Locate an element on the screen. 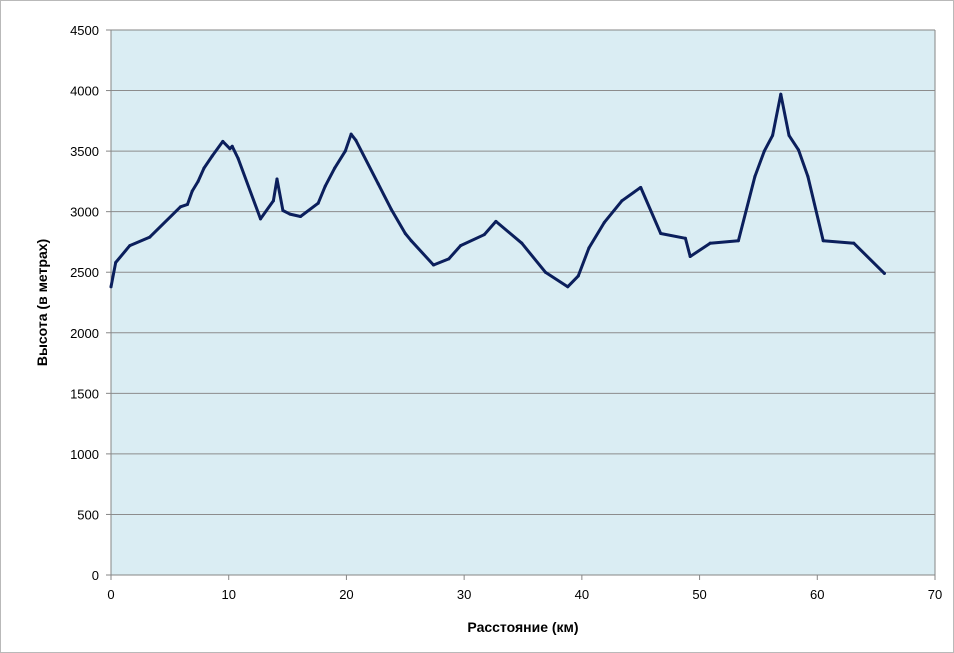  x-tick-label: 30 is located at coordinates (464, 594).